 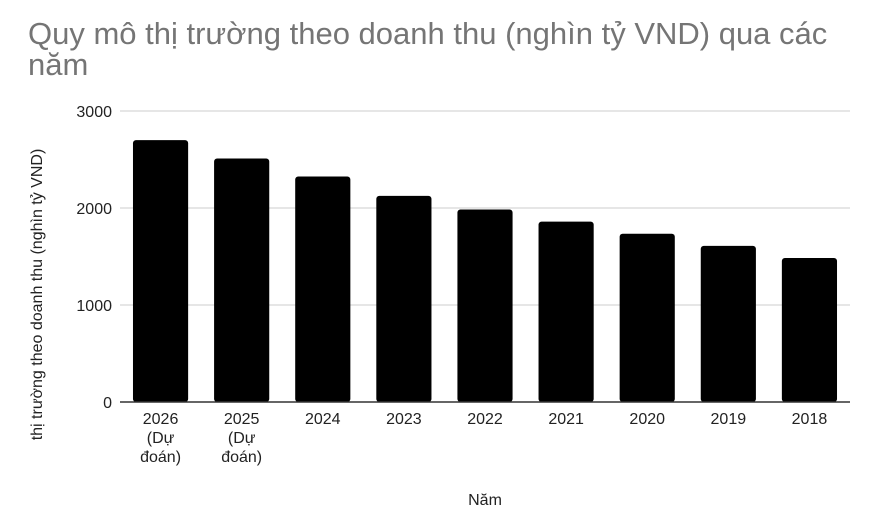 What do you see at coordinates (107, 403) in the screenshot?
I see `y-tick-label: 0` at bounding box center [107, 403].